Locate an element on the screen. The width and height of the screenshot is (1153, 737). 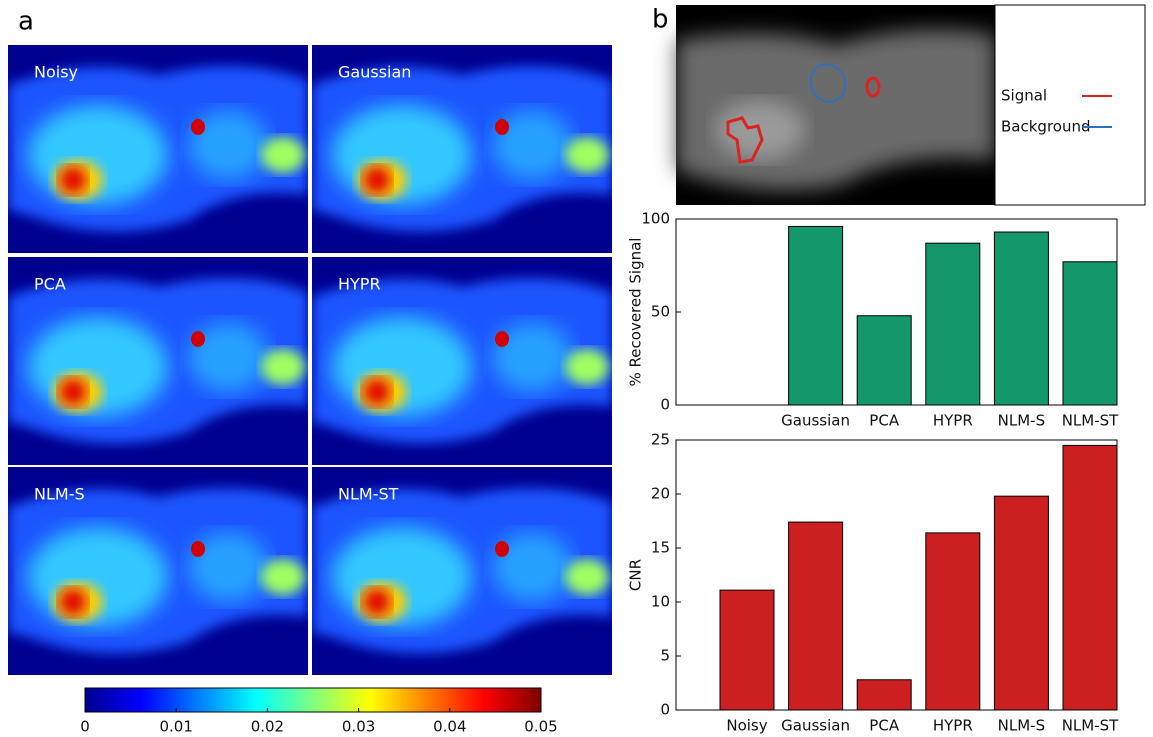
x-tick-label: Noisy is located at coordinates (746, 726).